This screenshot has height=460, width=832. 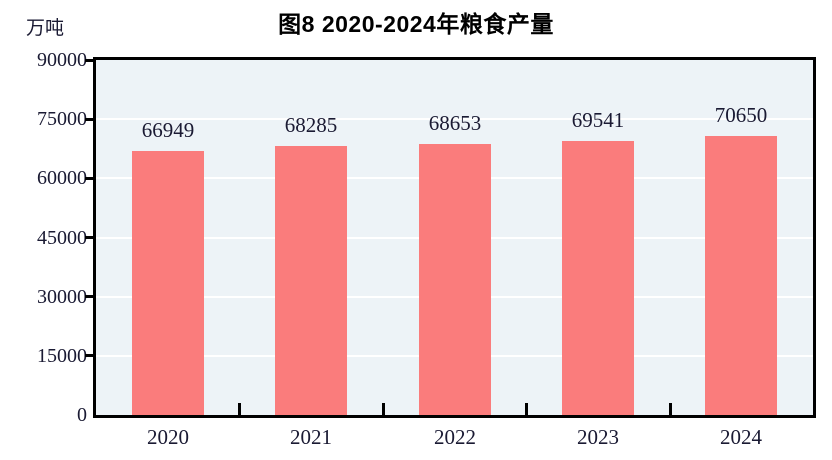 I want to click on bar-value-label-2022: 68653, so click(x=455, y=123).